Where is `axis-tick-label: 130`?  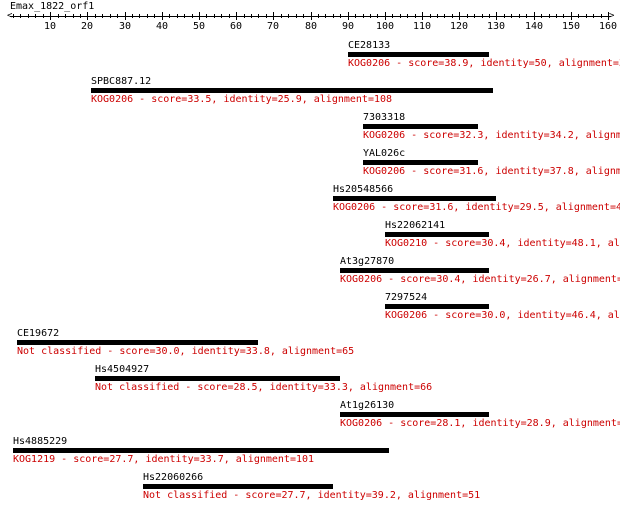
axis-tick-label: 130 is located at coordinates (496, 26).